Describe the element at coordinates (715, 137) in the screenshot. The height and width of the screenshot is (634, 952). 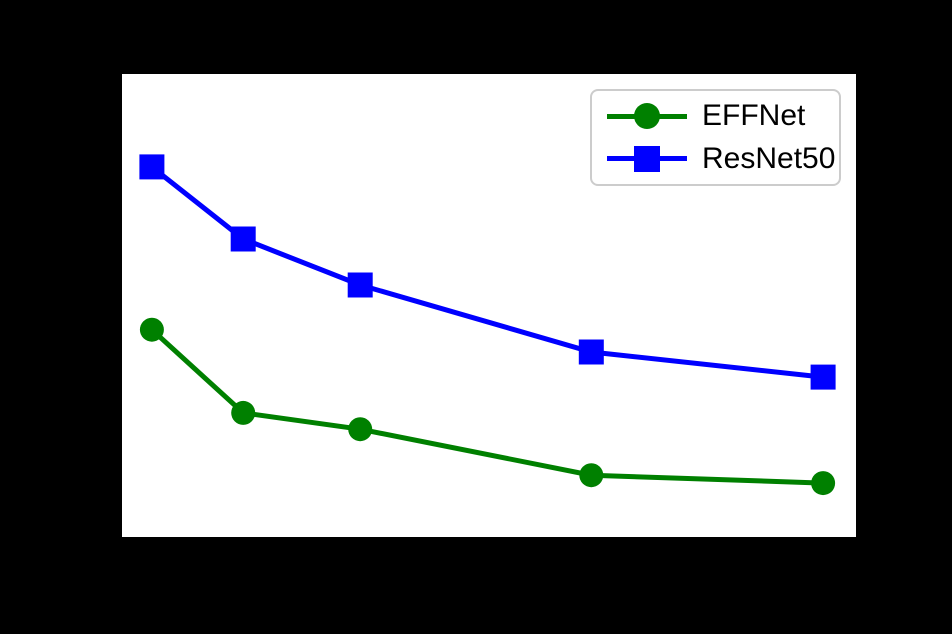
I see `legend: EFFNet ResNet50` at that location.